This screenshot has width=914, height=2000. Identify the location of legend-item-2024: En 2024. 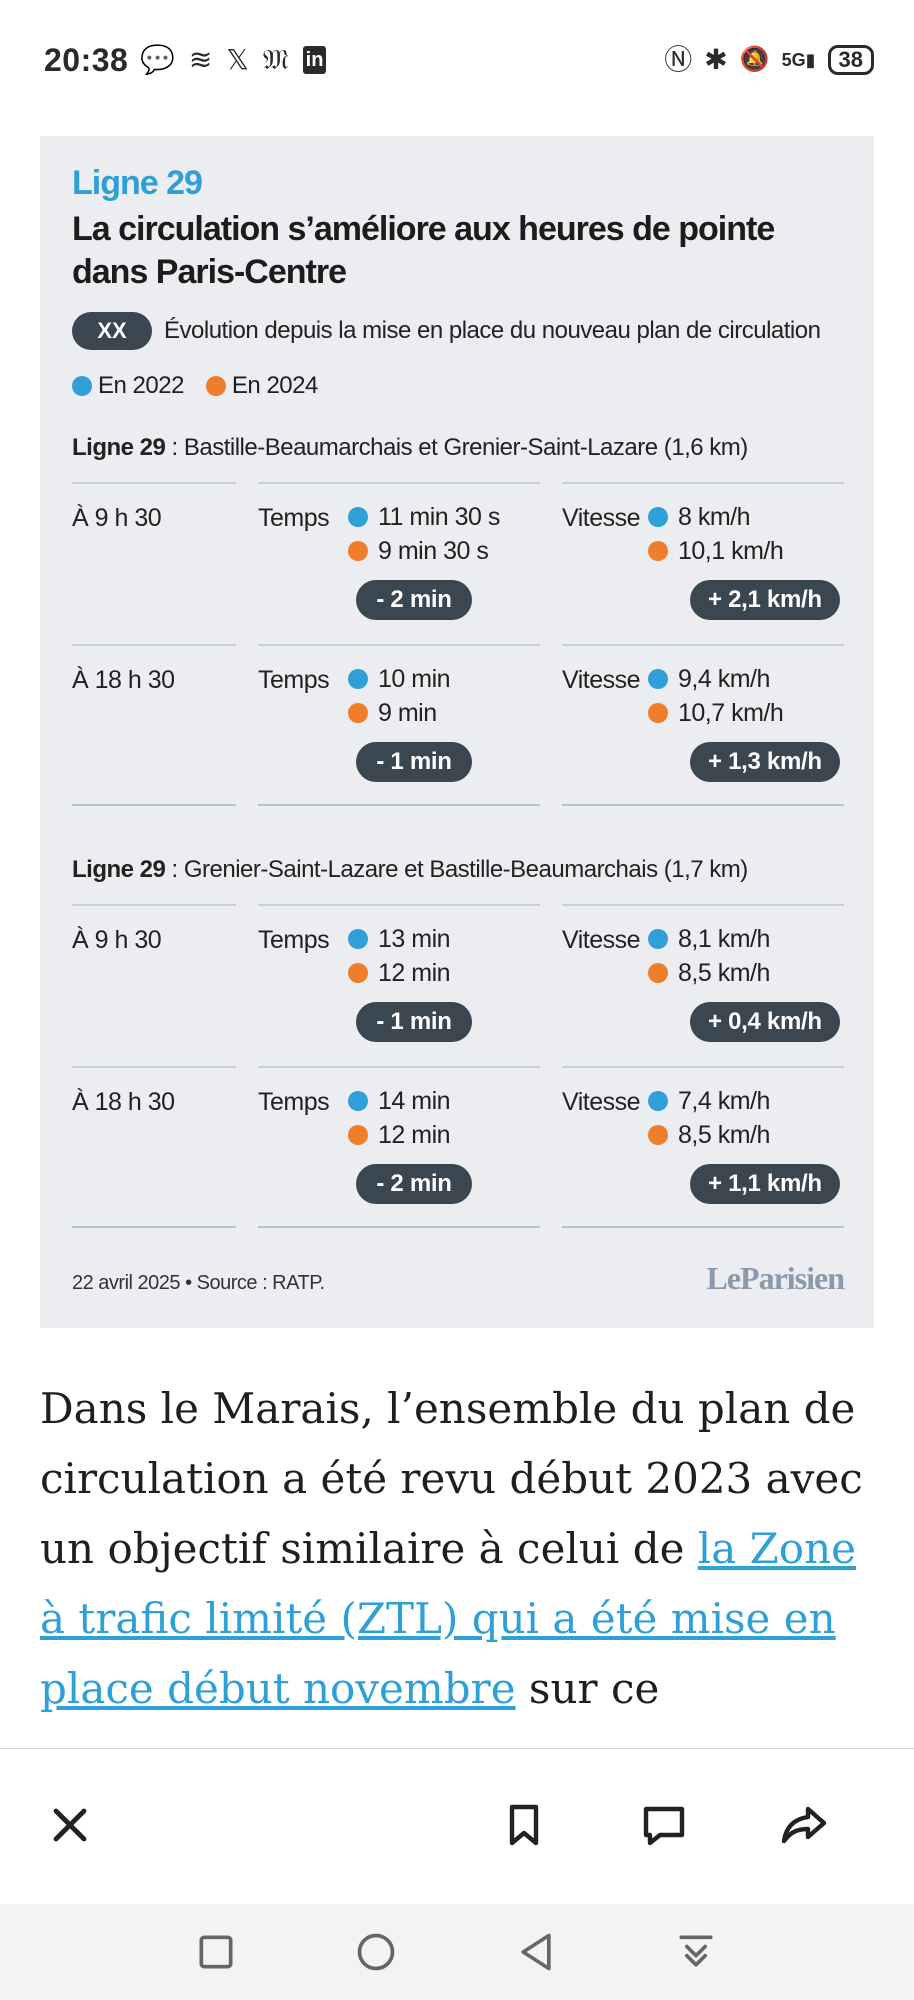
(261, 386).